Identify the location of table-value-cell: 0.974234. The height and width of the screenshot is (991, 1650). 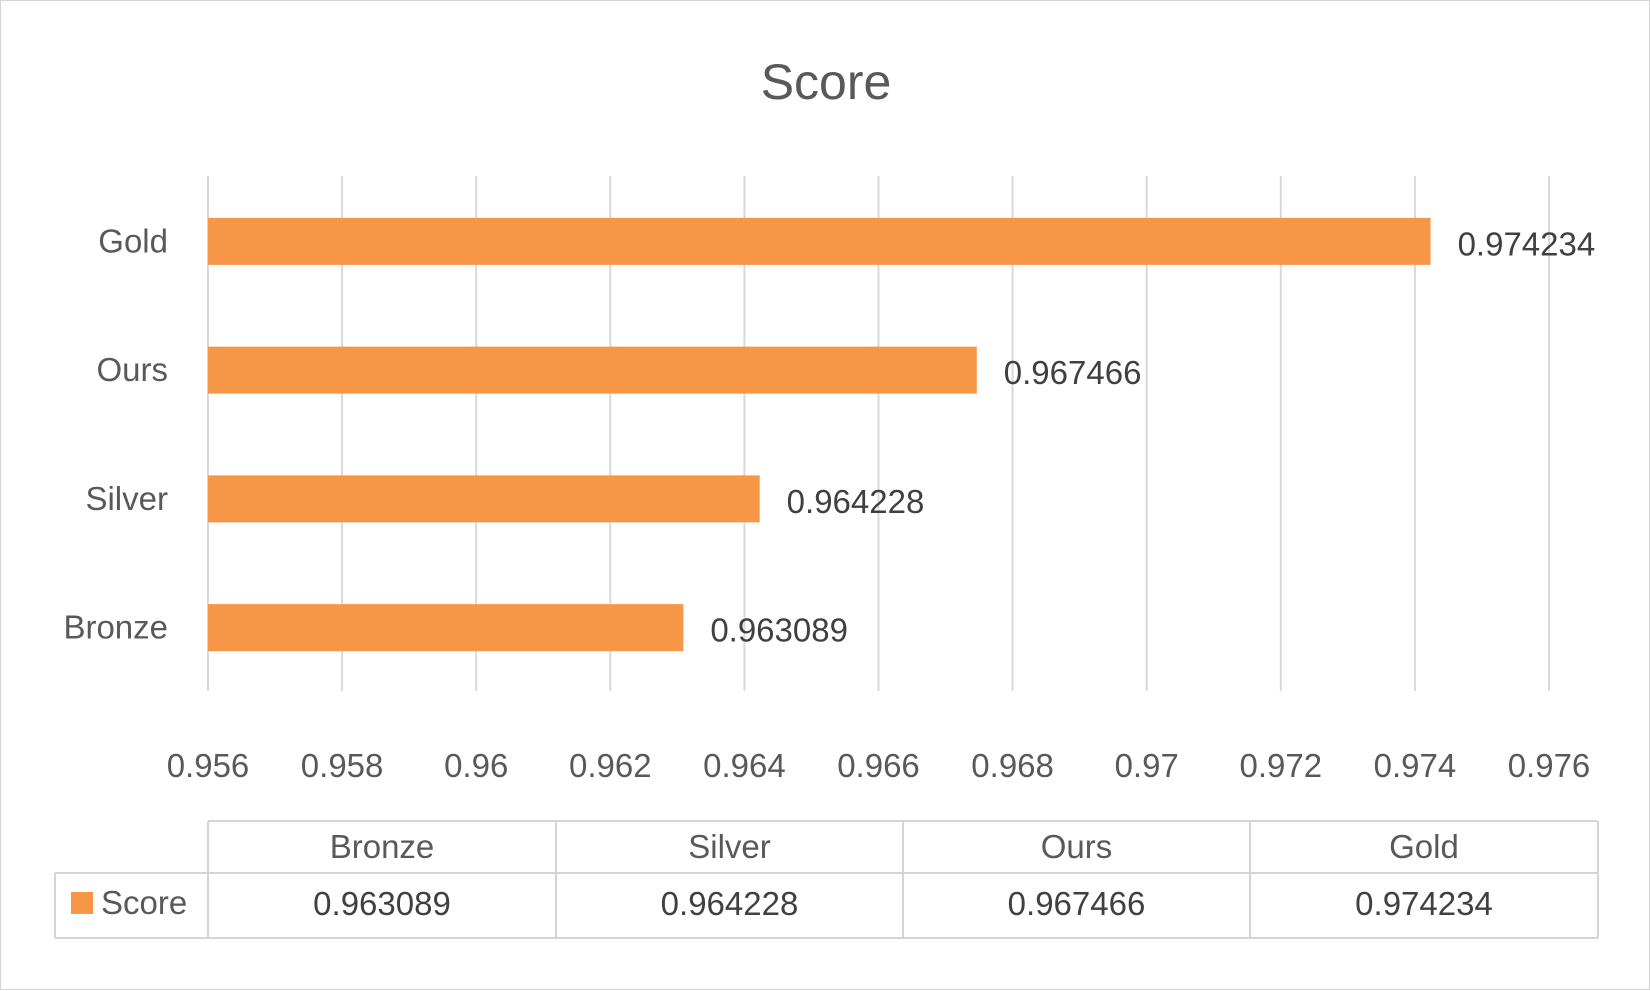
(1424, 903).